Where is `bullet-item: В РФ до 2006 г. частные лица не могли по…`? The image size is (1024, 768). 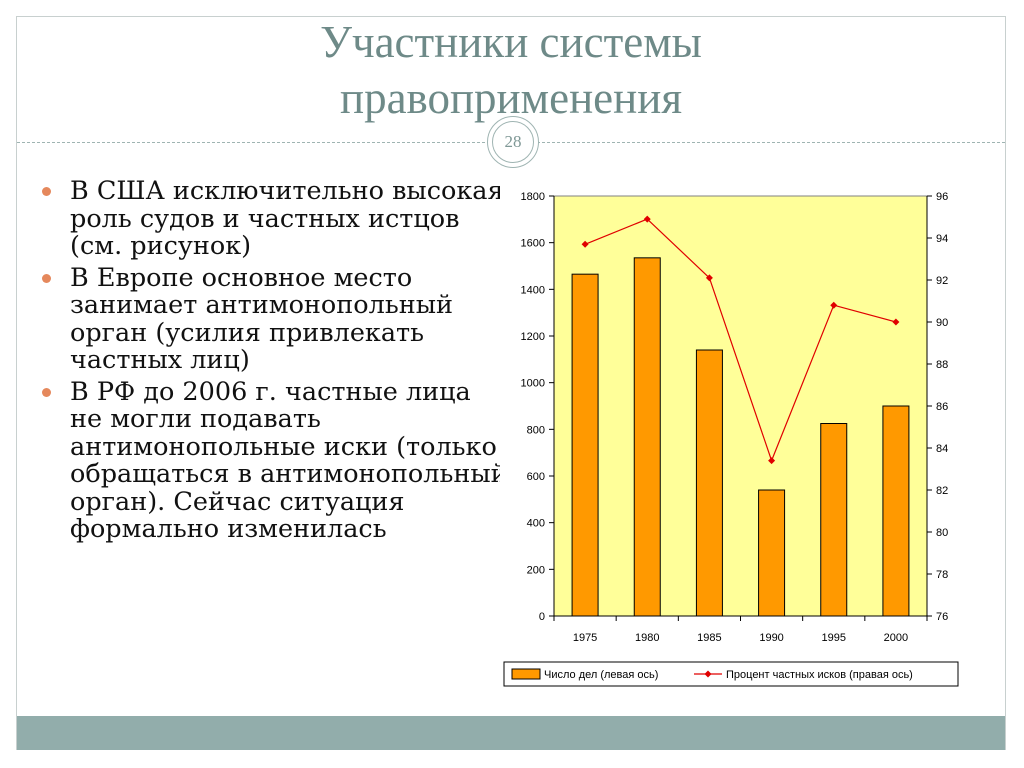
bullet-item: В РФ до 2006 г. частные лица не могли по… is located at coordinates (273, 460).